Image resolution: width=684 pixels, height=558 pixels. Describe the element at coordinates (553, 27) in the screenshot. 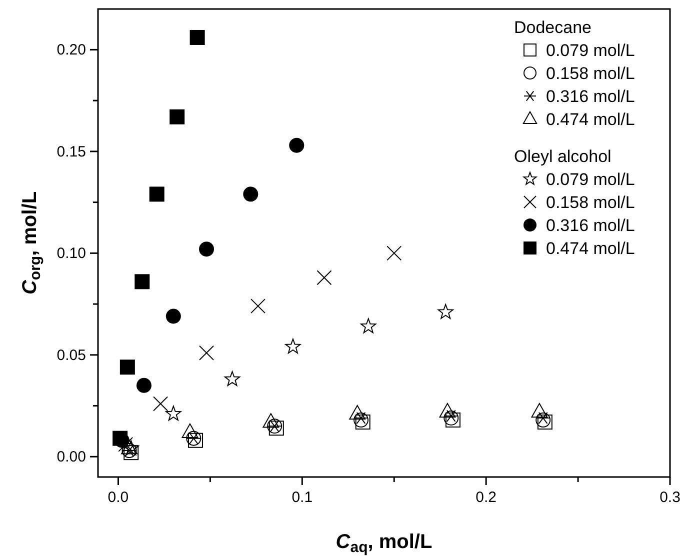

I see `annotation: Dodecane` at that location.